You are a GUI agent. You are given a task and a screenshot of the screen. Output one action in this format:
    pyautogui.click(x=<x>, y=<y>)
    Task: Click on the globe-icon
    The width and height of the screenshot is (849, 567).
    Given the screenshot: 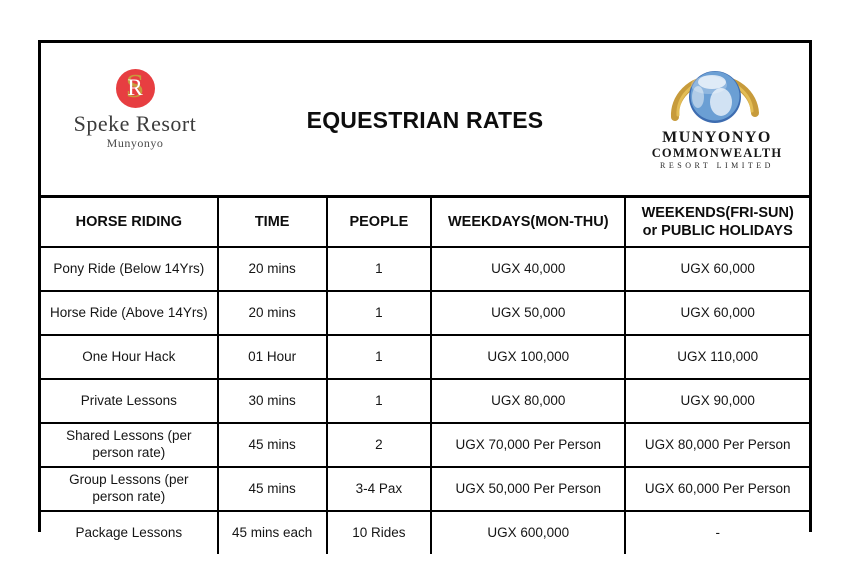 What is the action you would take?
    pyautogui.click(x=714, y=97)
    